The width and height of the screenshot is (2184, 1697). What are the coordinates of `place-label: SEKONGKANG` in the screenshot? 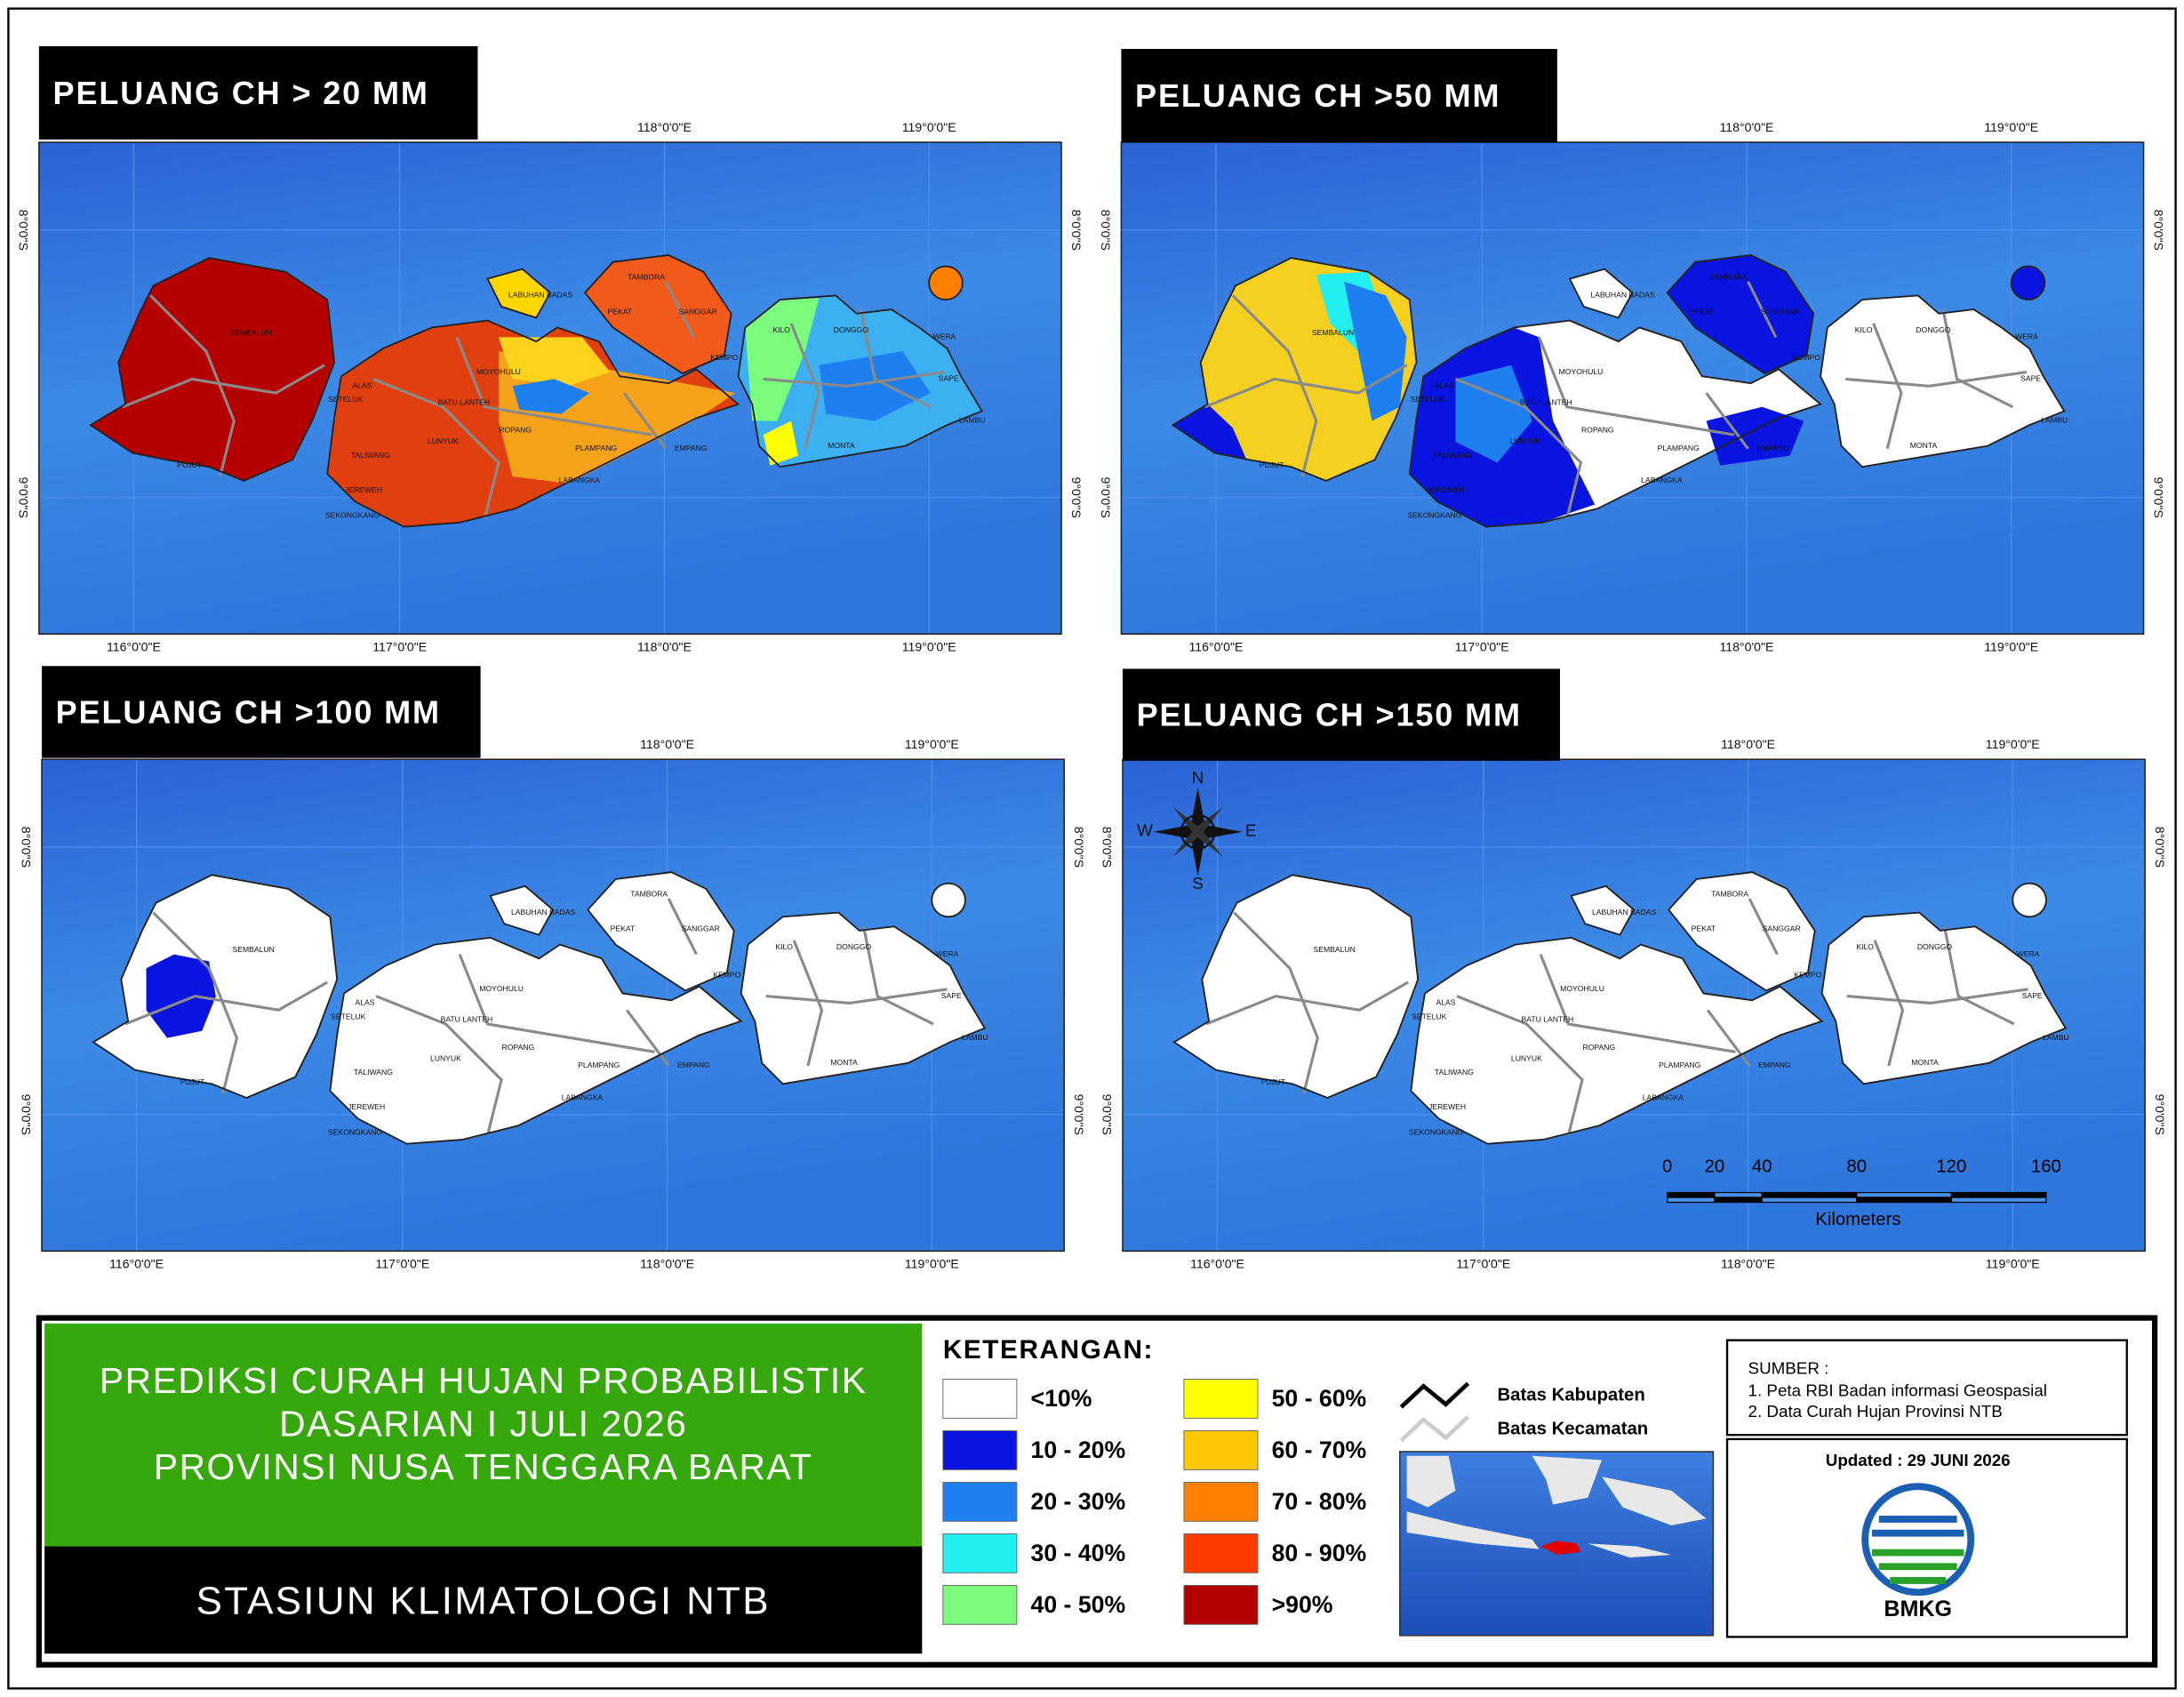 It's located at (1436, 1132).